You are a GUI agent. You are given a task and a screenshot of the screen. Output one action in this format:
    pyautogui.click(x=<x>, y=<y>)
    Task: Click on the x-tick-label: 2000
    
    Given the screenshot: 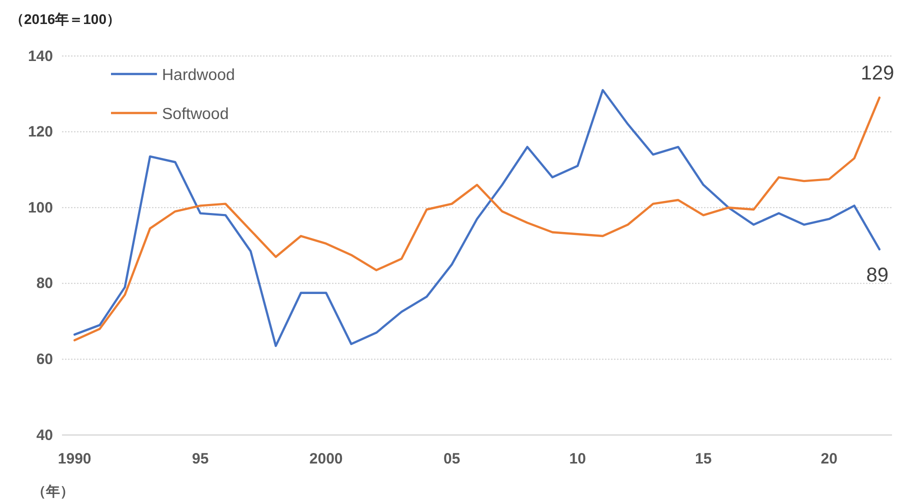 What is the action you would take?
    pyautogui.click(x=326, y=459)
    